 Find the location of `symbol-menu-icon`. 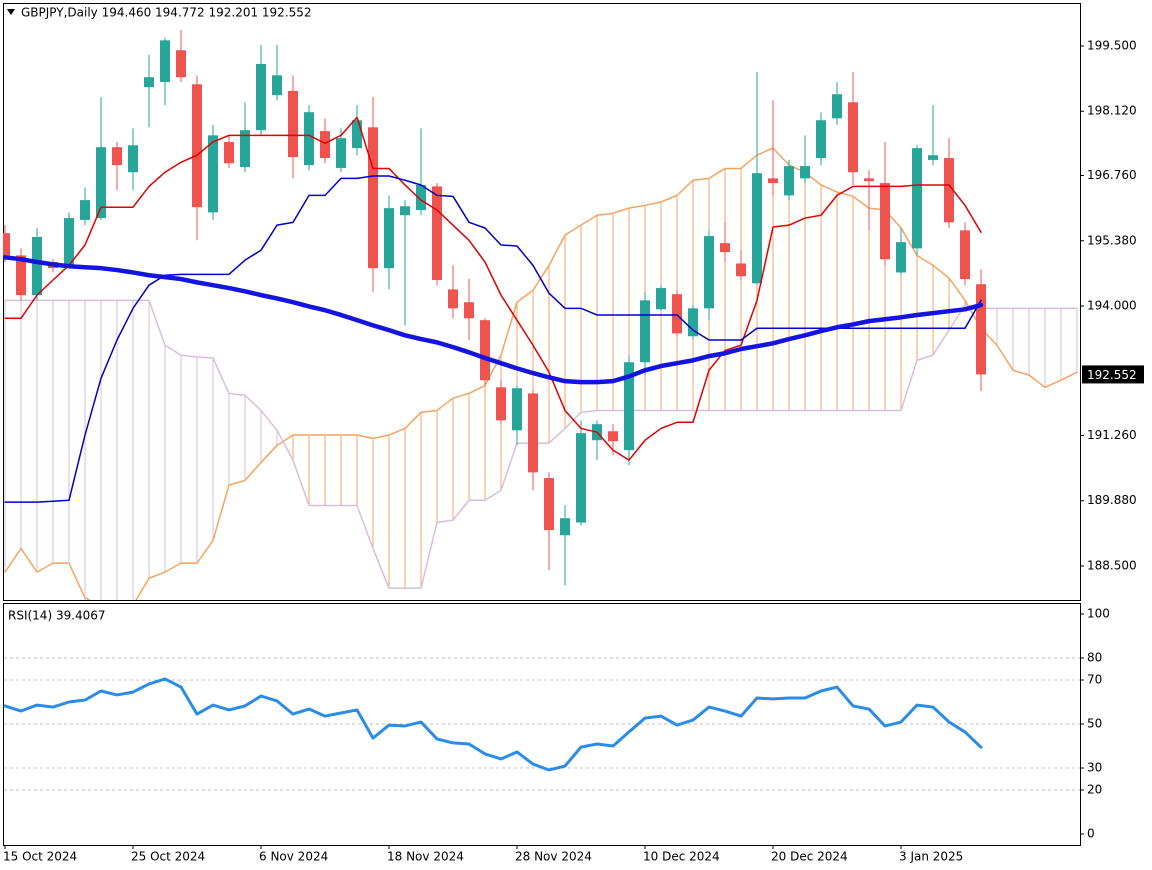

symbol-menu-icon is located at coordinates (11, 12).